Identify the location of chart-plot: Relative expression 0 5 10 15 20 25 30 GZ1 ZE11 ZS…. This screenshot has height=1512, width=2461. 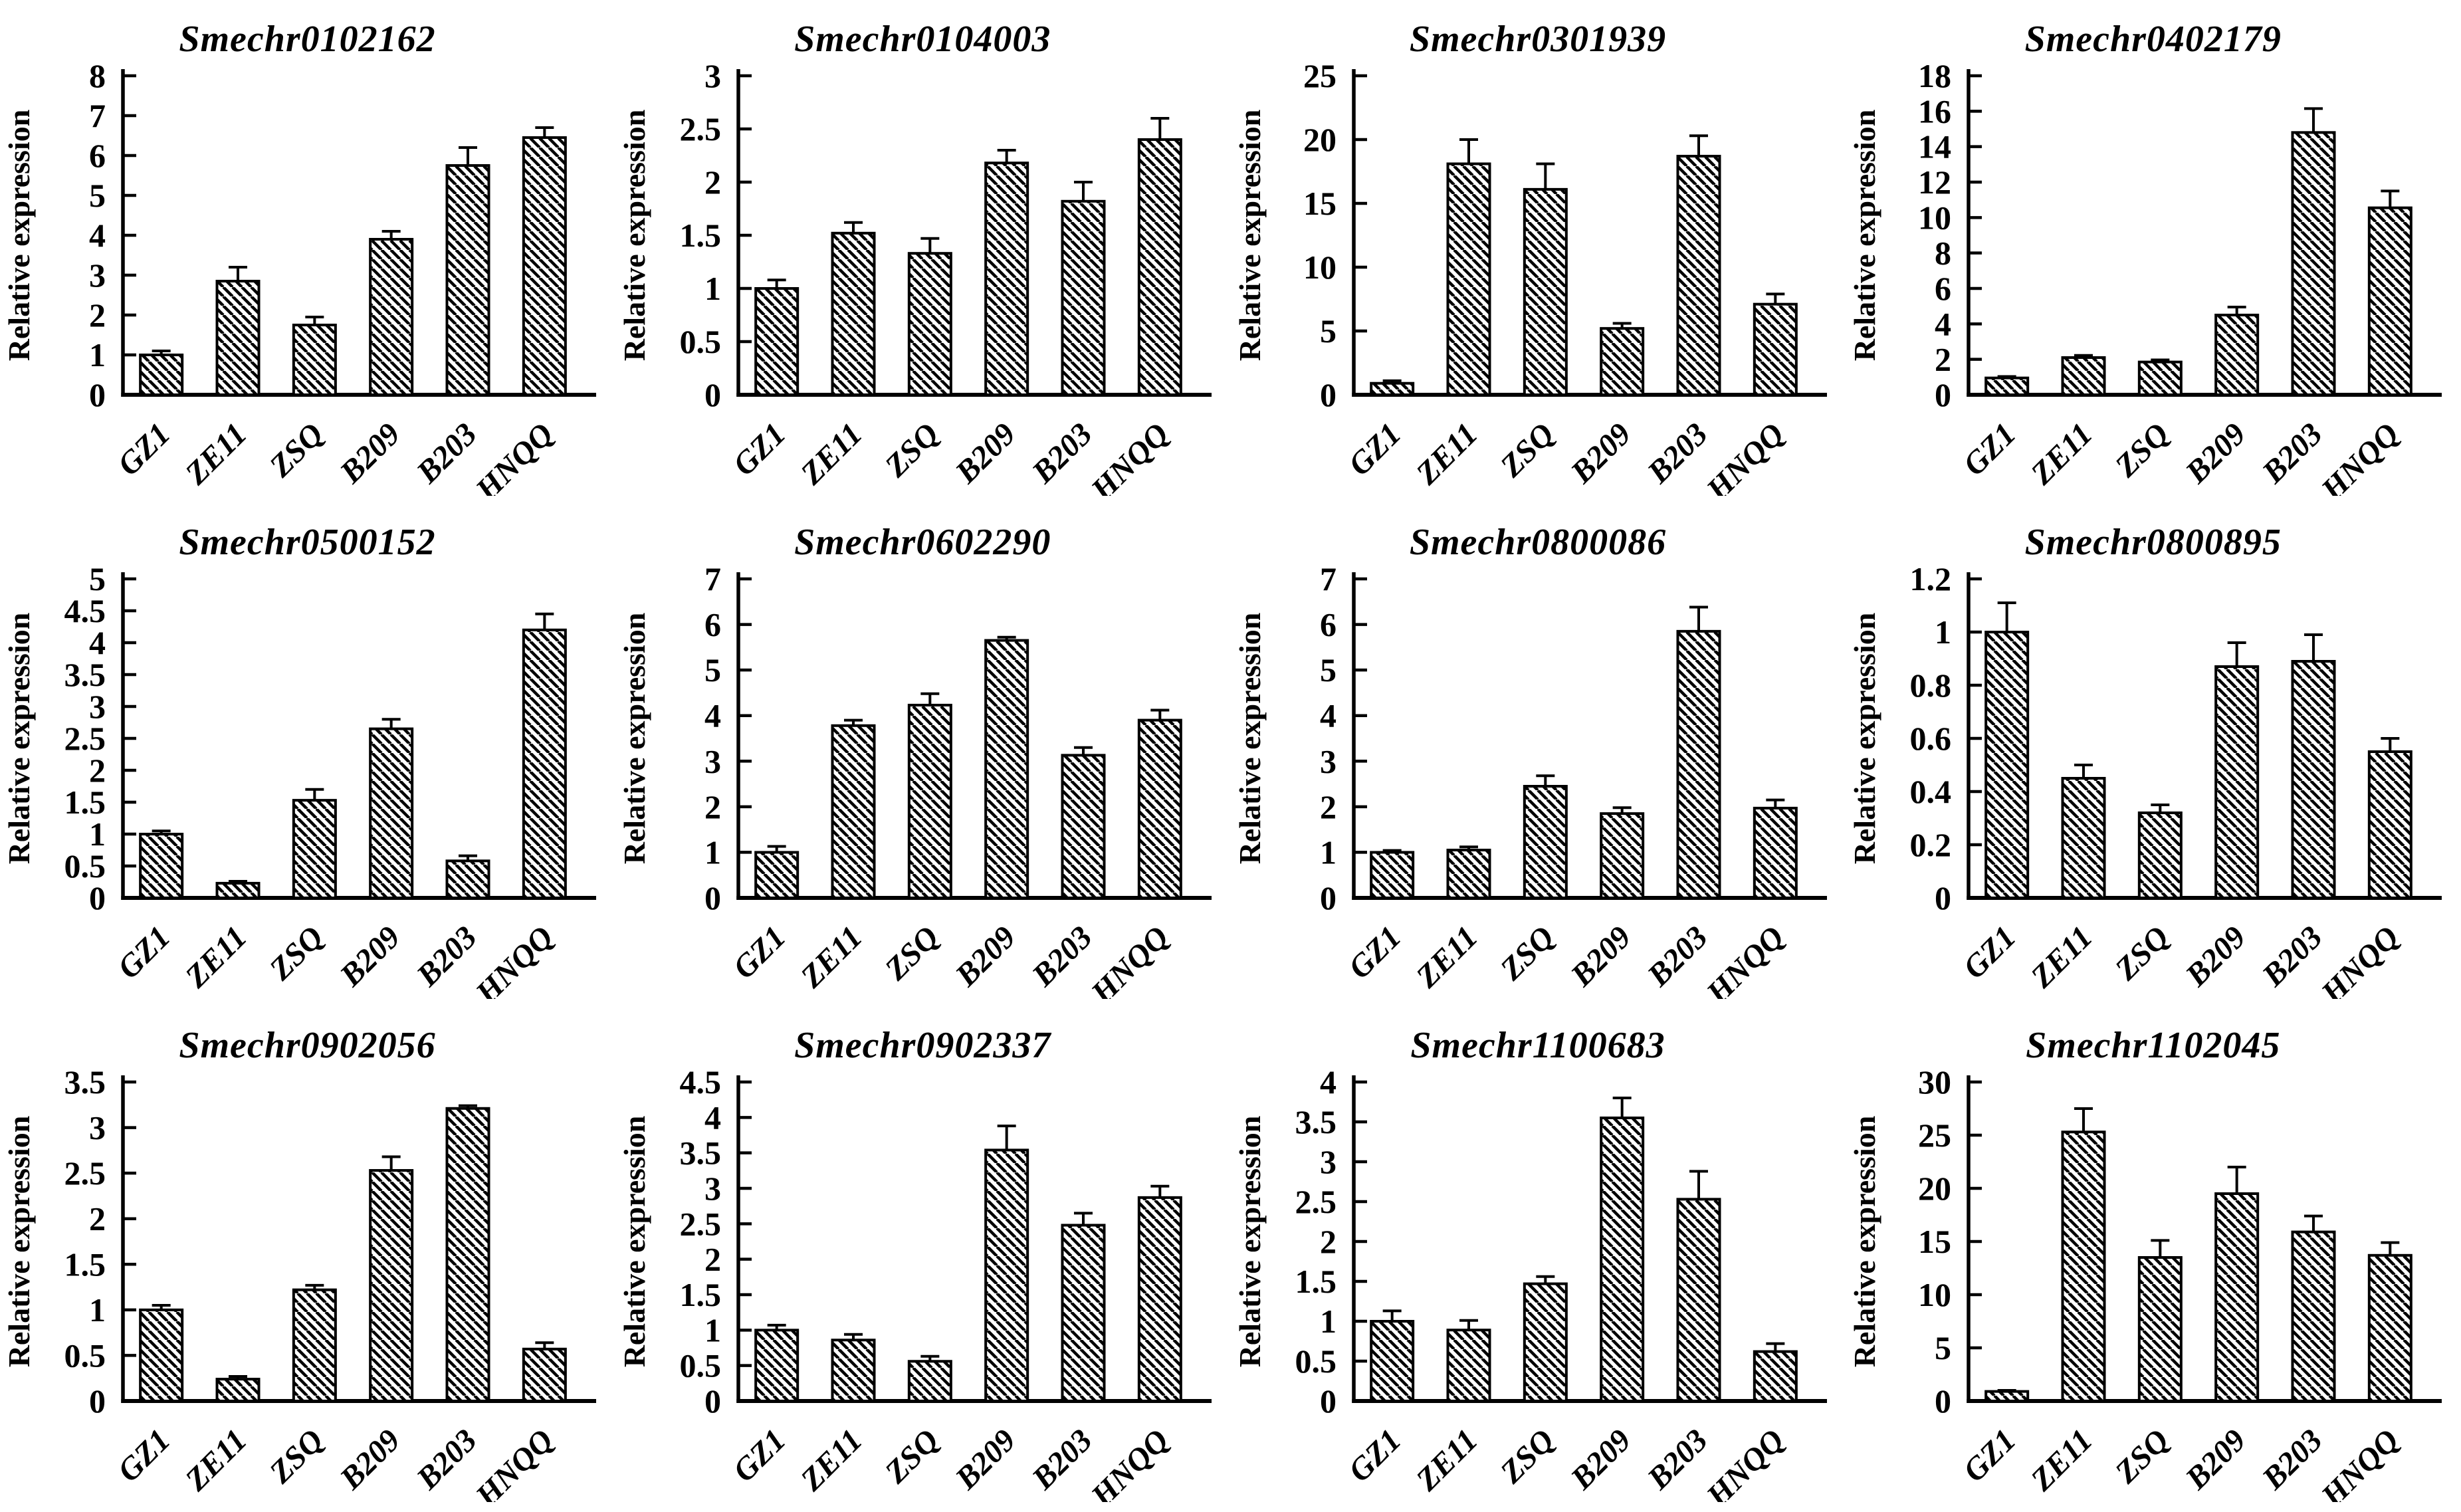
(2153, 1287).